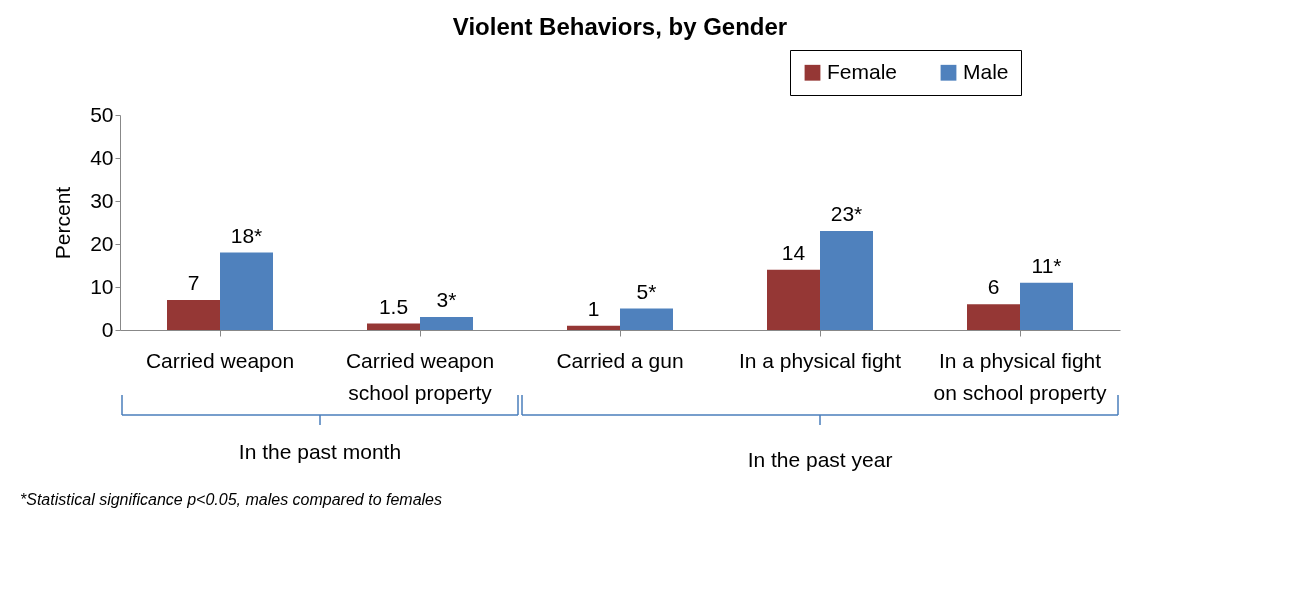 The width and height of the screenshot is (1299, 594). Describe the element at coordinates (102, 243) in the screenshot. I see `y-tick-label: 20` at that location.